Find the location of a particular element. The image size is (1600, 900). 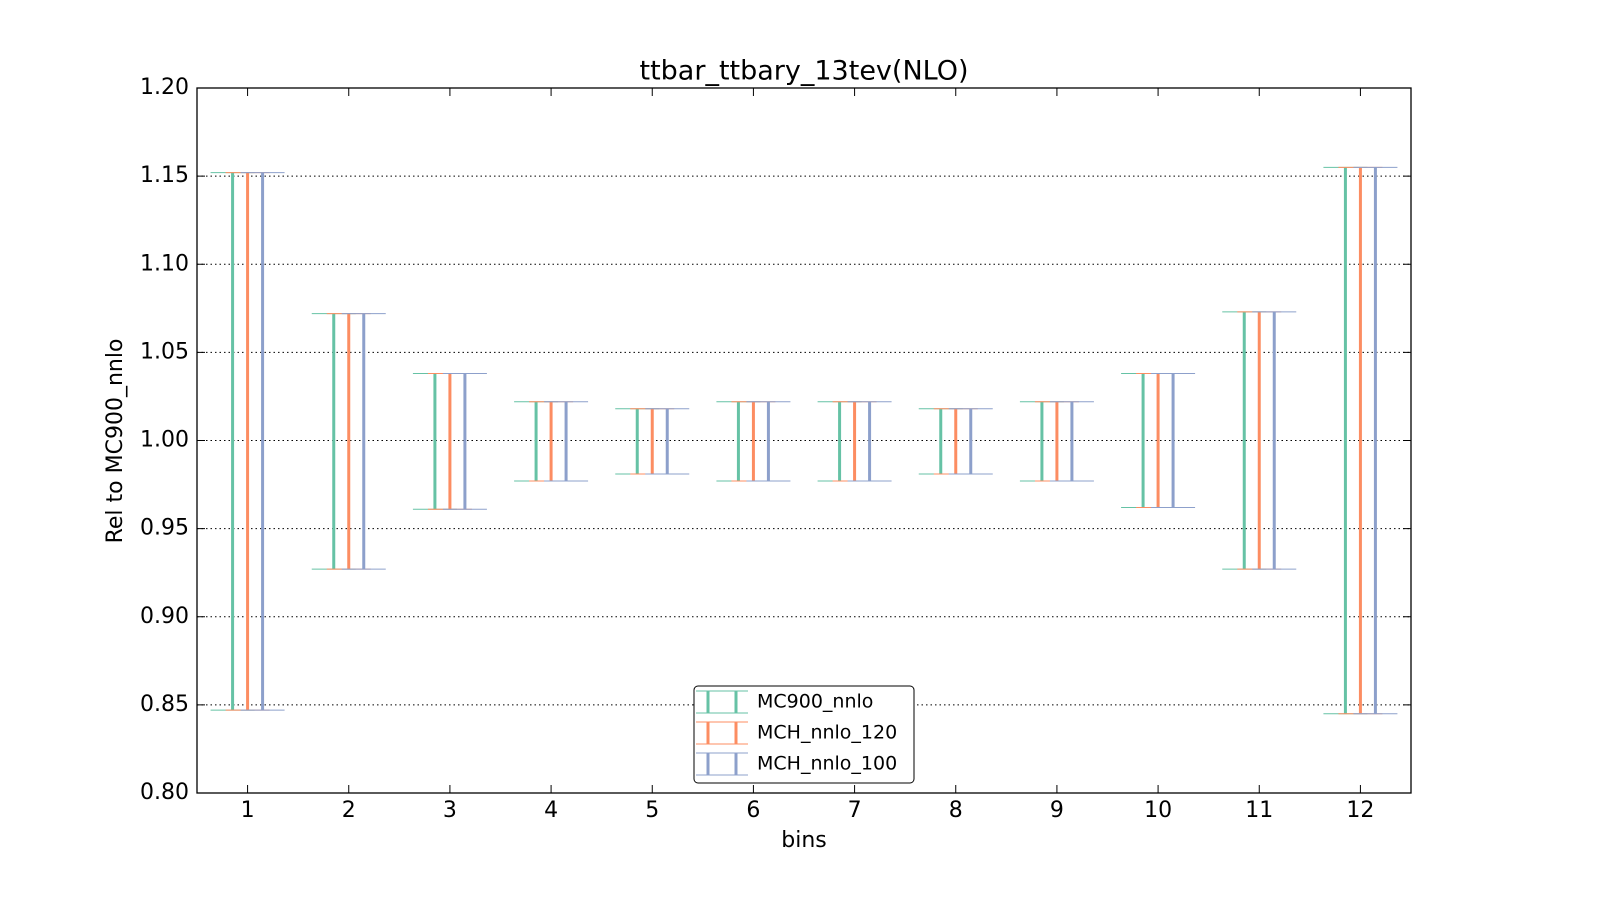

y-tick-label: 1.05 is located at coordinates (164, 351).